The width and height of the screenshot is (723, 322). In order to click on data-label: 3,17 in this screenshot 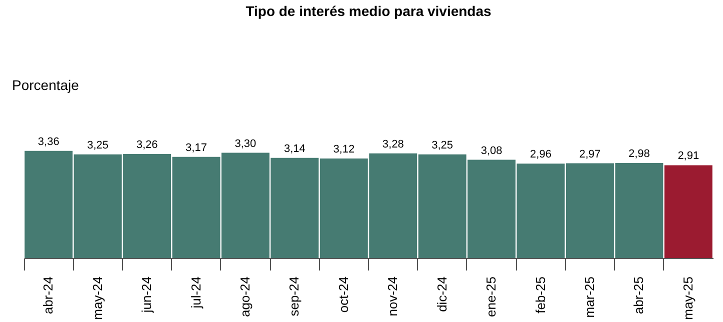, I will do `click(196, 148)`.